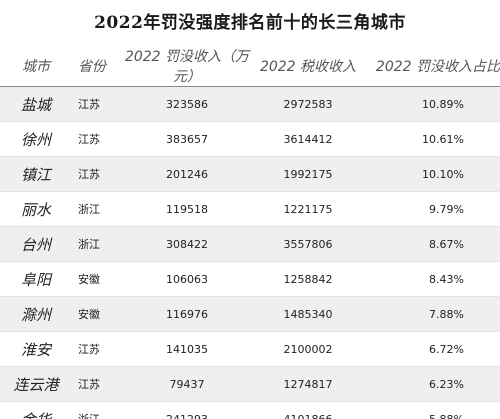 Image resolution: width=500 pixels, height=419 pixels. I want to click on table-row: 台州 浙江 308422 3557806 8.67%, so click(250, 244).